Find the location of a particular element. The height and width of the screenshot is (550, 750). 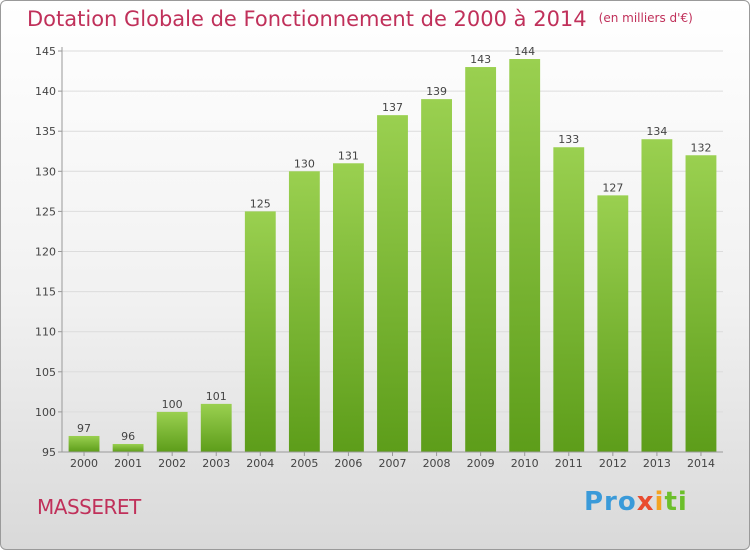

x-tick-label: 2009 is located at coordinates (481, 463).